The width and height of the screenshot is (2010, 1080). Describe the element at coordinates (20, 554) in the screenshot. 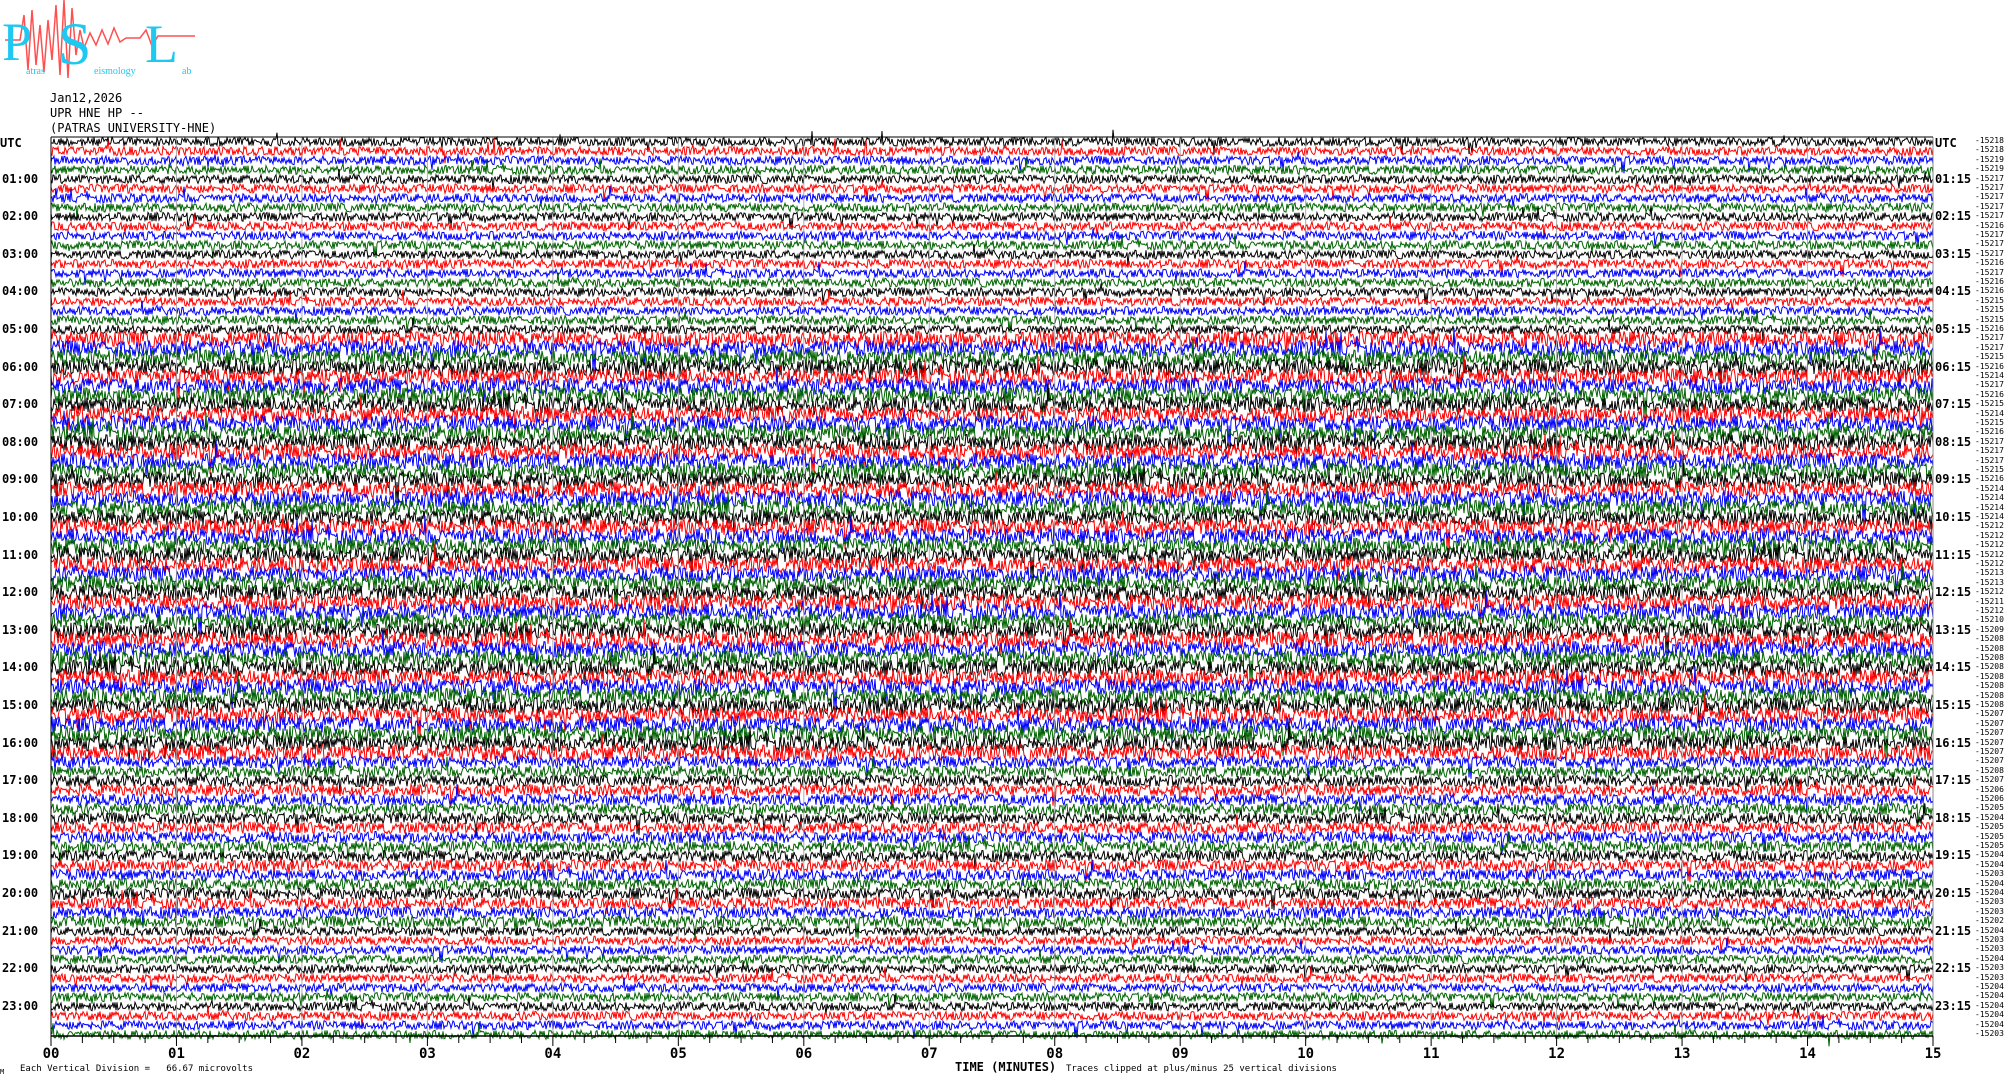

I see `left-hour-label: 11:00` at that location.